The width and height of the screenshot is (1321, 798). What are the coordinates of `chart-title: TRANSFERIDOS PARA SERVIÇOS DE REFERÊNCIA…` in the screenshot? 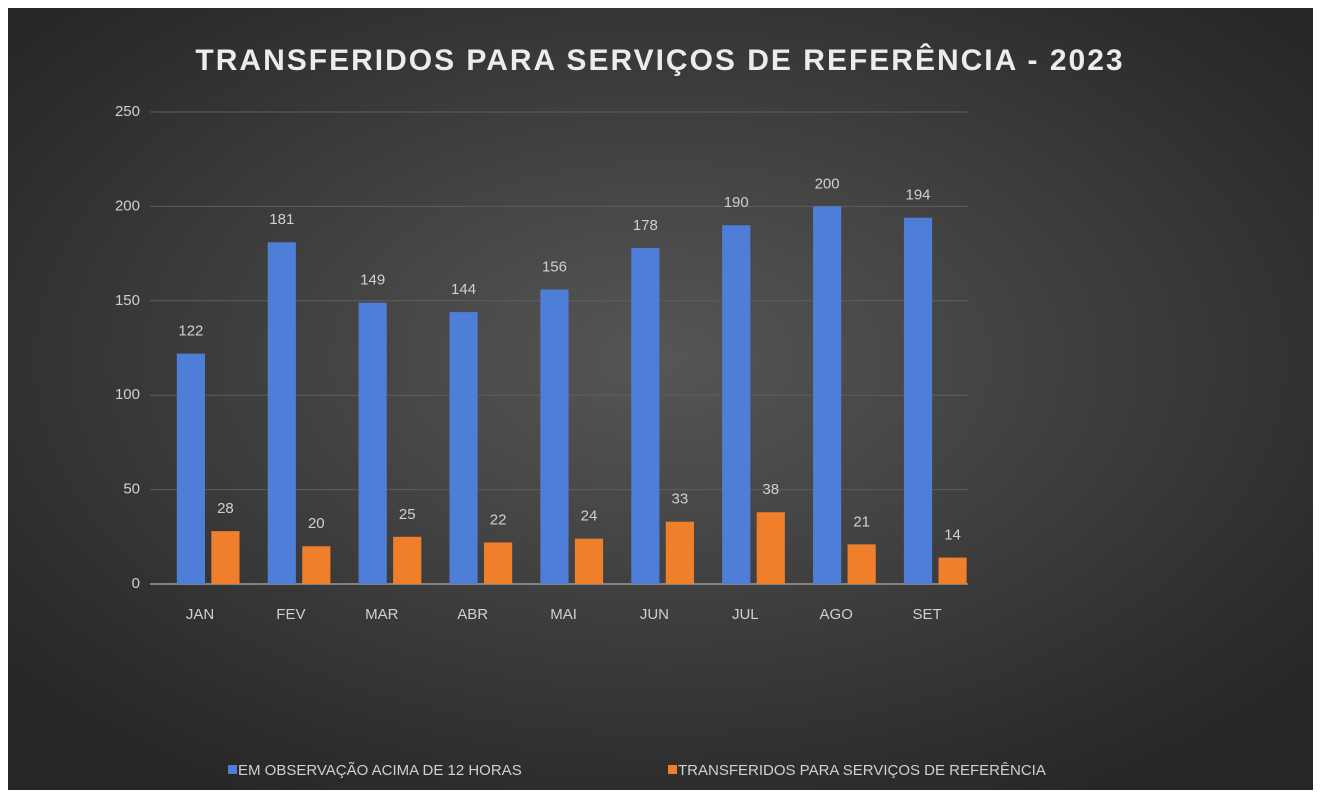 It's located at (659, 60).